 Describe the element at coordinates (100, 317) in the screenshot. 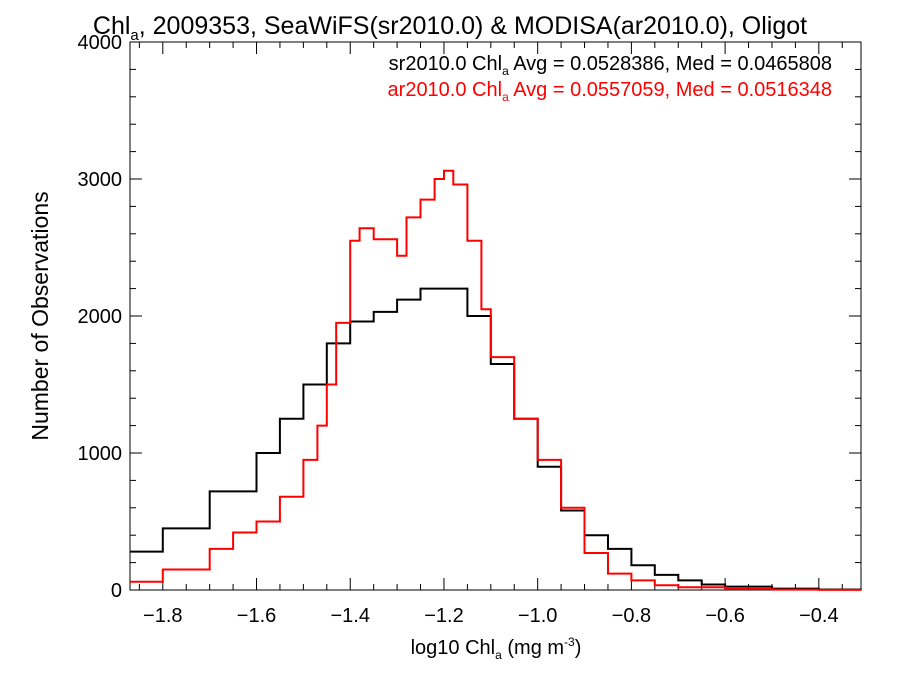

I see `y-tick-label: 2000` at that location.